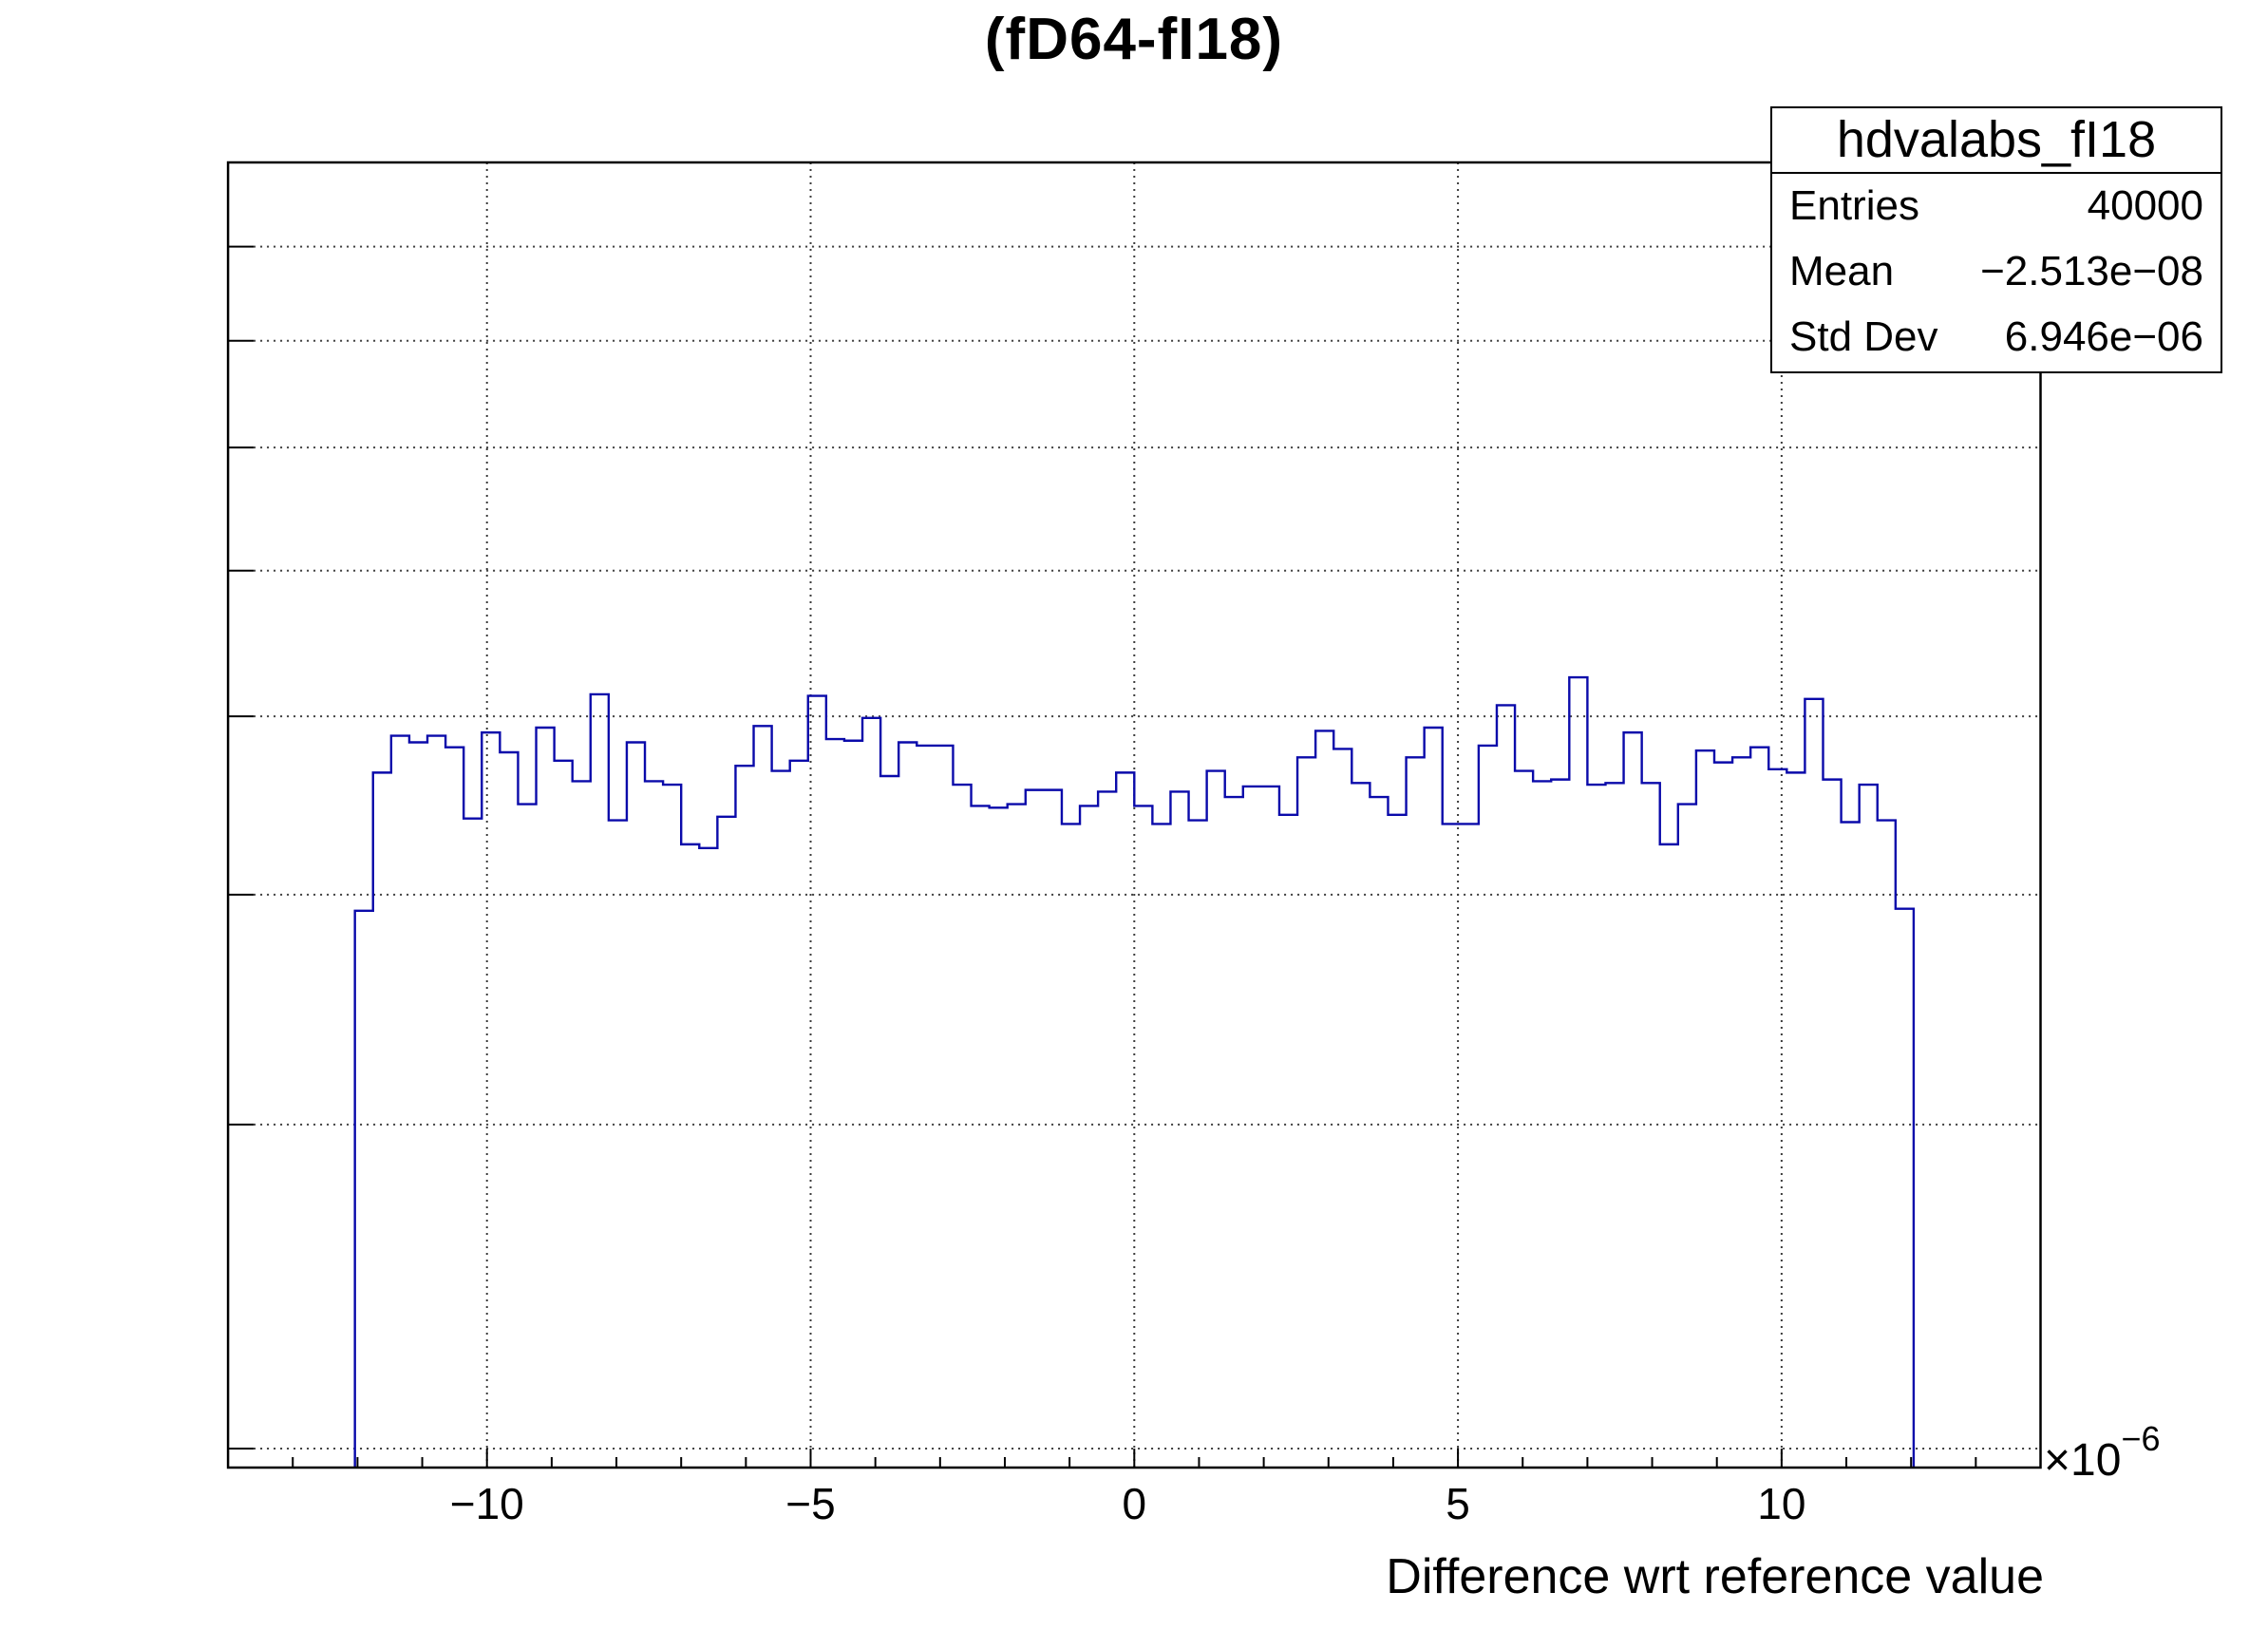 The image size is (2268, 1630). What do you see at coordinates (2141, 1438) in the screenshot?
I see `x-axis-exponent-power: −6` at bounding box center [2141, 1438].